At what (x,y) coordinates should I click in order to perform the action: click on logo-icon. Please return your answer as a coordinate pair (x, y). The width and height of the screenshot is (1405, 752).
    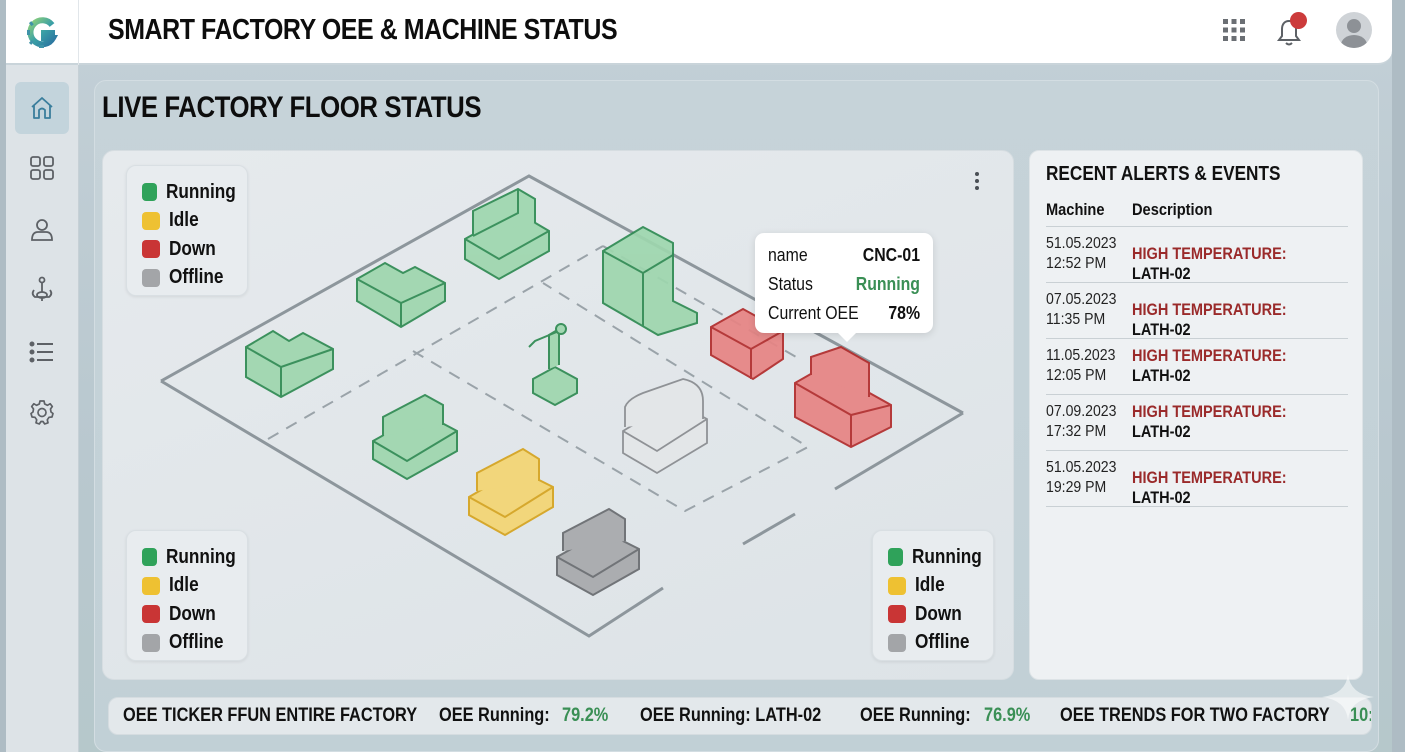
    Looking at the image, I should click on (43, 32).